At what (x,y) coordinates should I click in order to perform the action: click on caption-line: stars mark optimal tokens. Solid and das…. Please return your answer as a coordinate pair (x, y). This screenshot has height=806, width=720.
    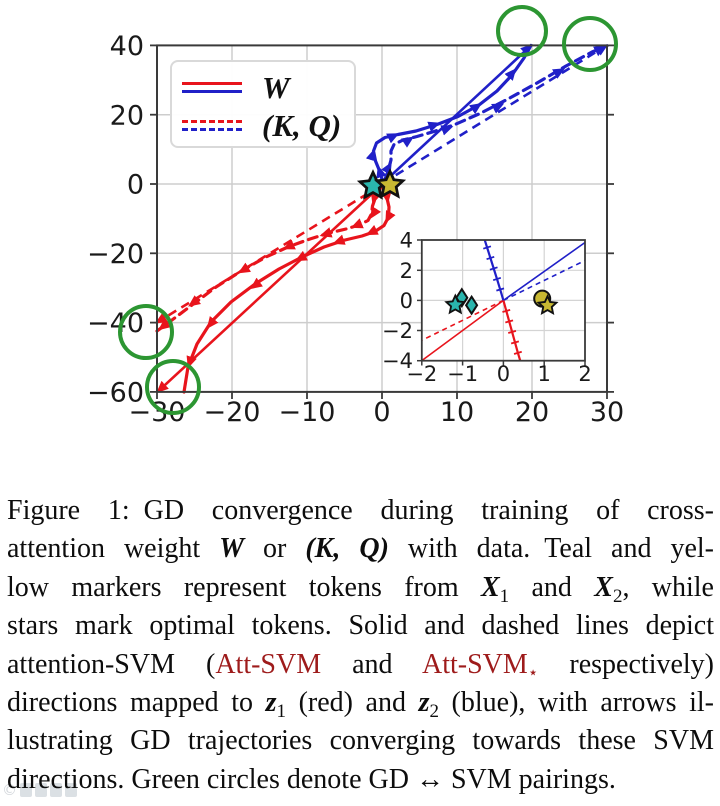
    Looking at the image, I should click on (360, 626).